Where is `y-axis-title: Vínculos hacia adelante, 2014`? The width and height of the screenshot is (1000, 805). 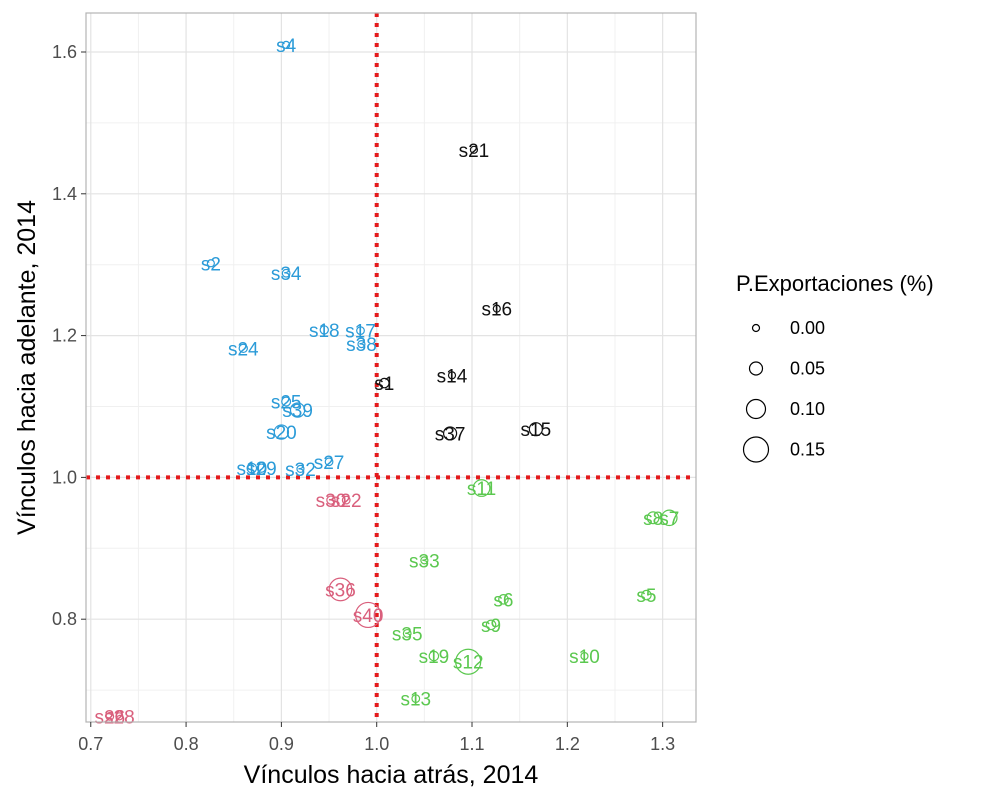 y-axis-title: Vínculos hacia adelante, 2014 is located at coordinates (27, 367).